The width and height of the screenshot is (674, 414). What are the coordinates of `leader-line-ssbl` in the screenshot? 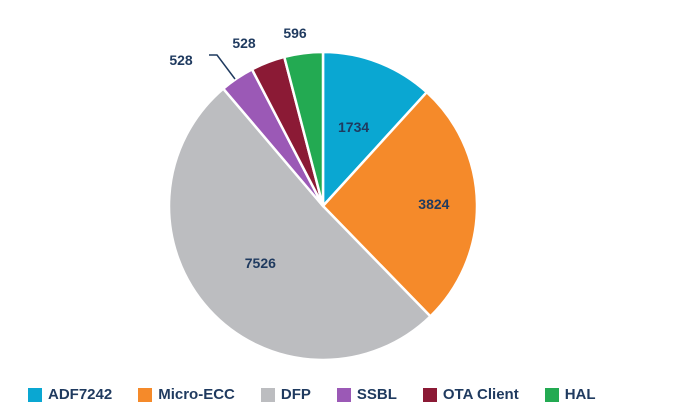 It's located at (222, 67).